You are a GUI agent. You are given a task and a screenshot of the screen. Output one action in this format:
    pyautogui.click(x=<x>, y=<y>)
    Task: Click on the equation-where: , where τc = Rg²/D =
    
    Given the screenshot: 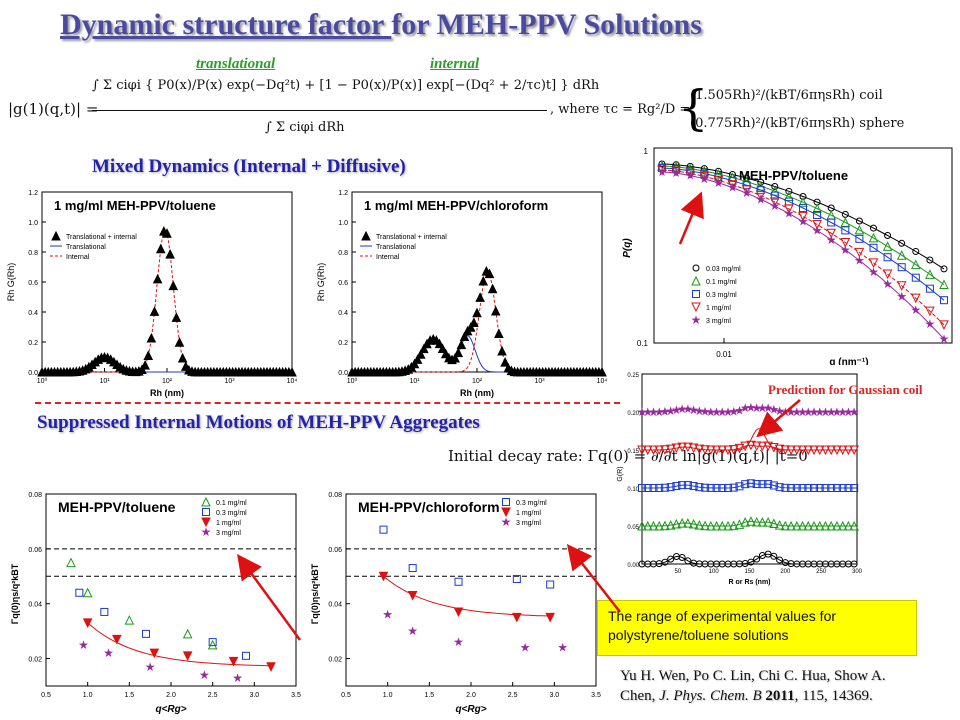 What is the action you would take?
    pyautogui.click(x=620, y=109)
    